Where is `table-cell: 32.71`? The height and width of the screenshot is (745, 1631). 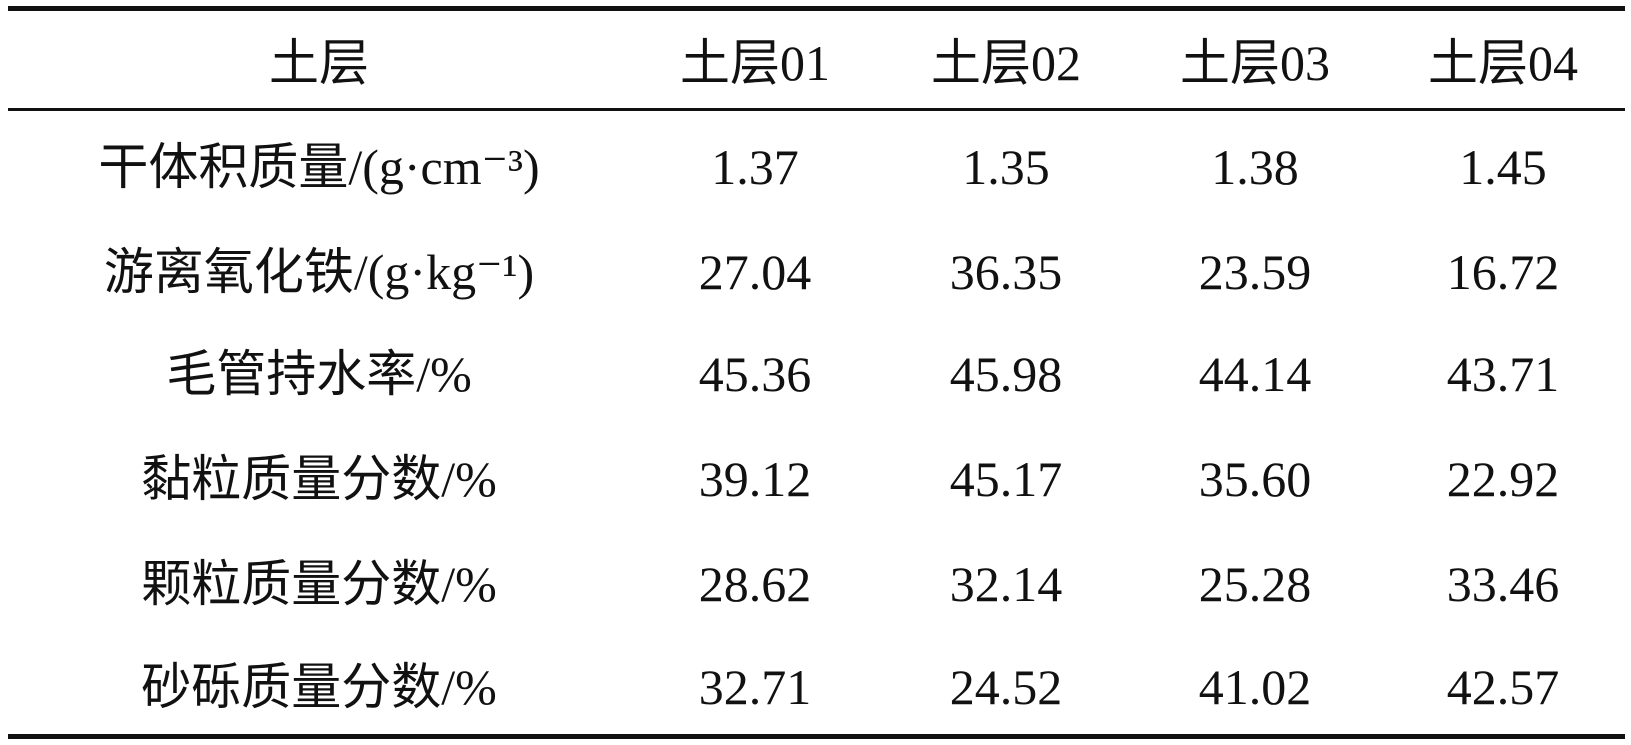 table-cell: 32.71 is located at coordinates (755, 687).